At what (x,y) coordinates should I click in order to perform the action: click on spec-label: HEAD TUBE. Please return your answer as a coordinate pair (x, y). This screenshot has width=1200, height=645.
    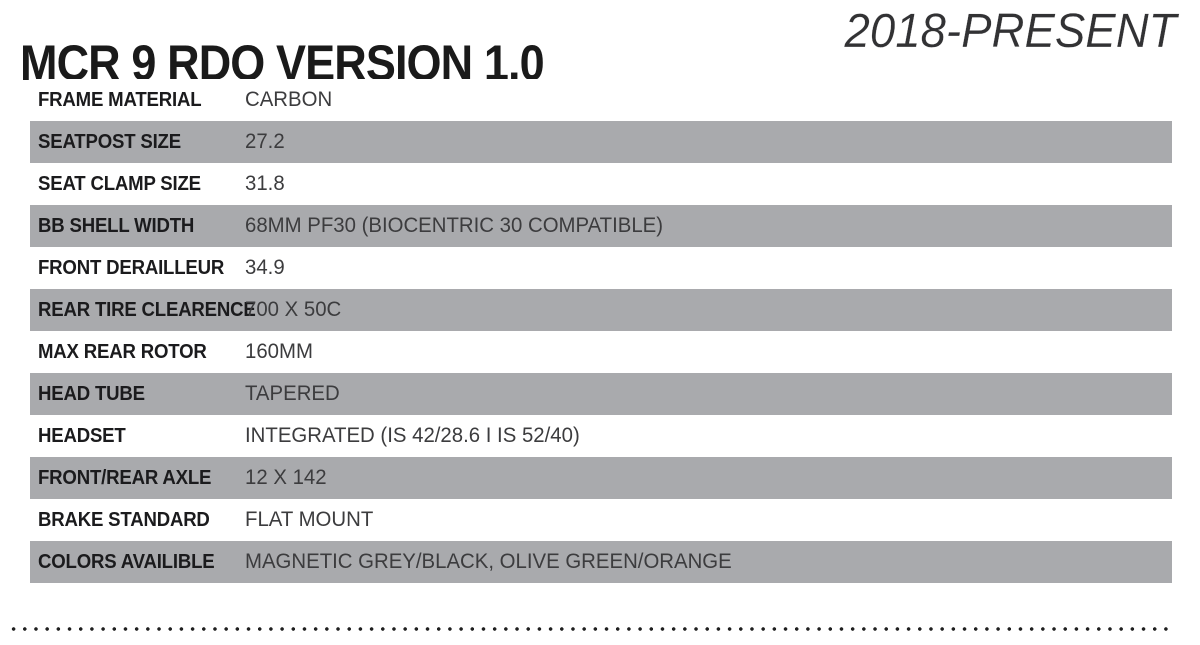
    Looking at the image, I should click on (137, 394).